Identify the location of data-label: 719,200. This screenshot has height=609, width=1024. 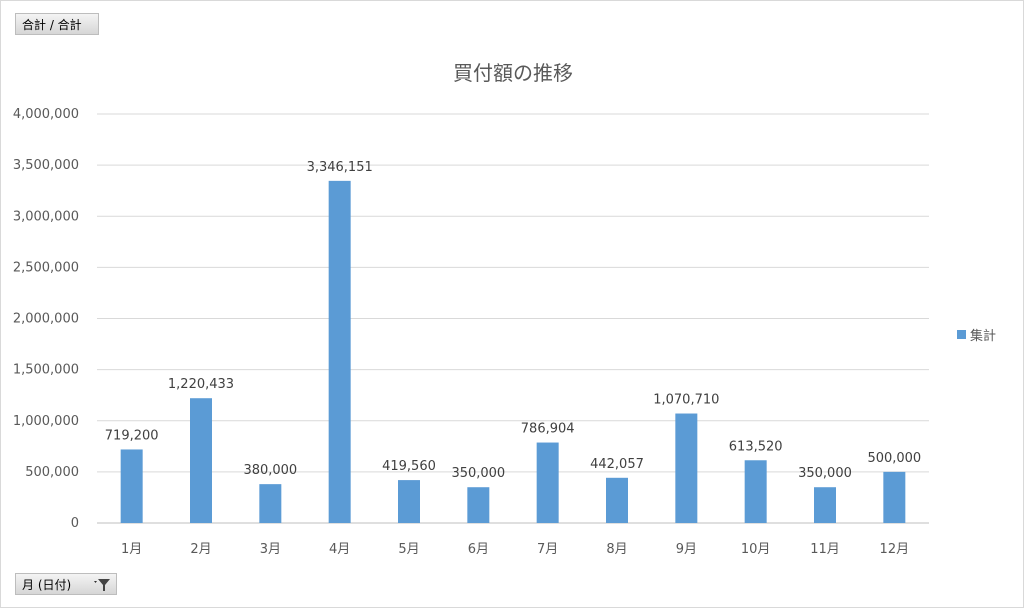
(132, 435).